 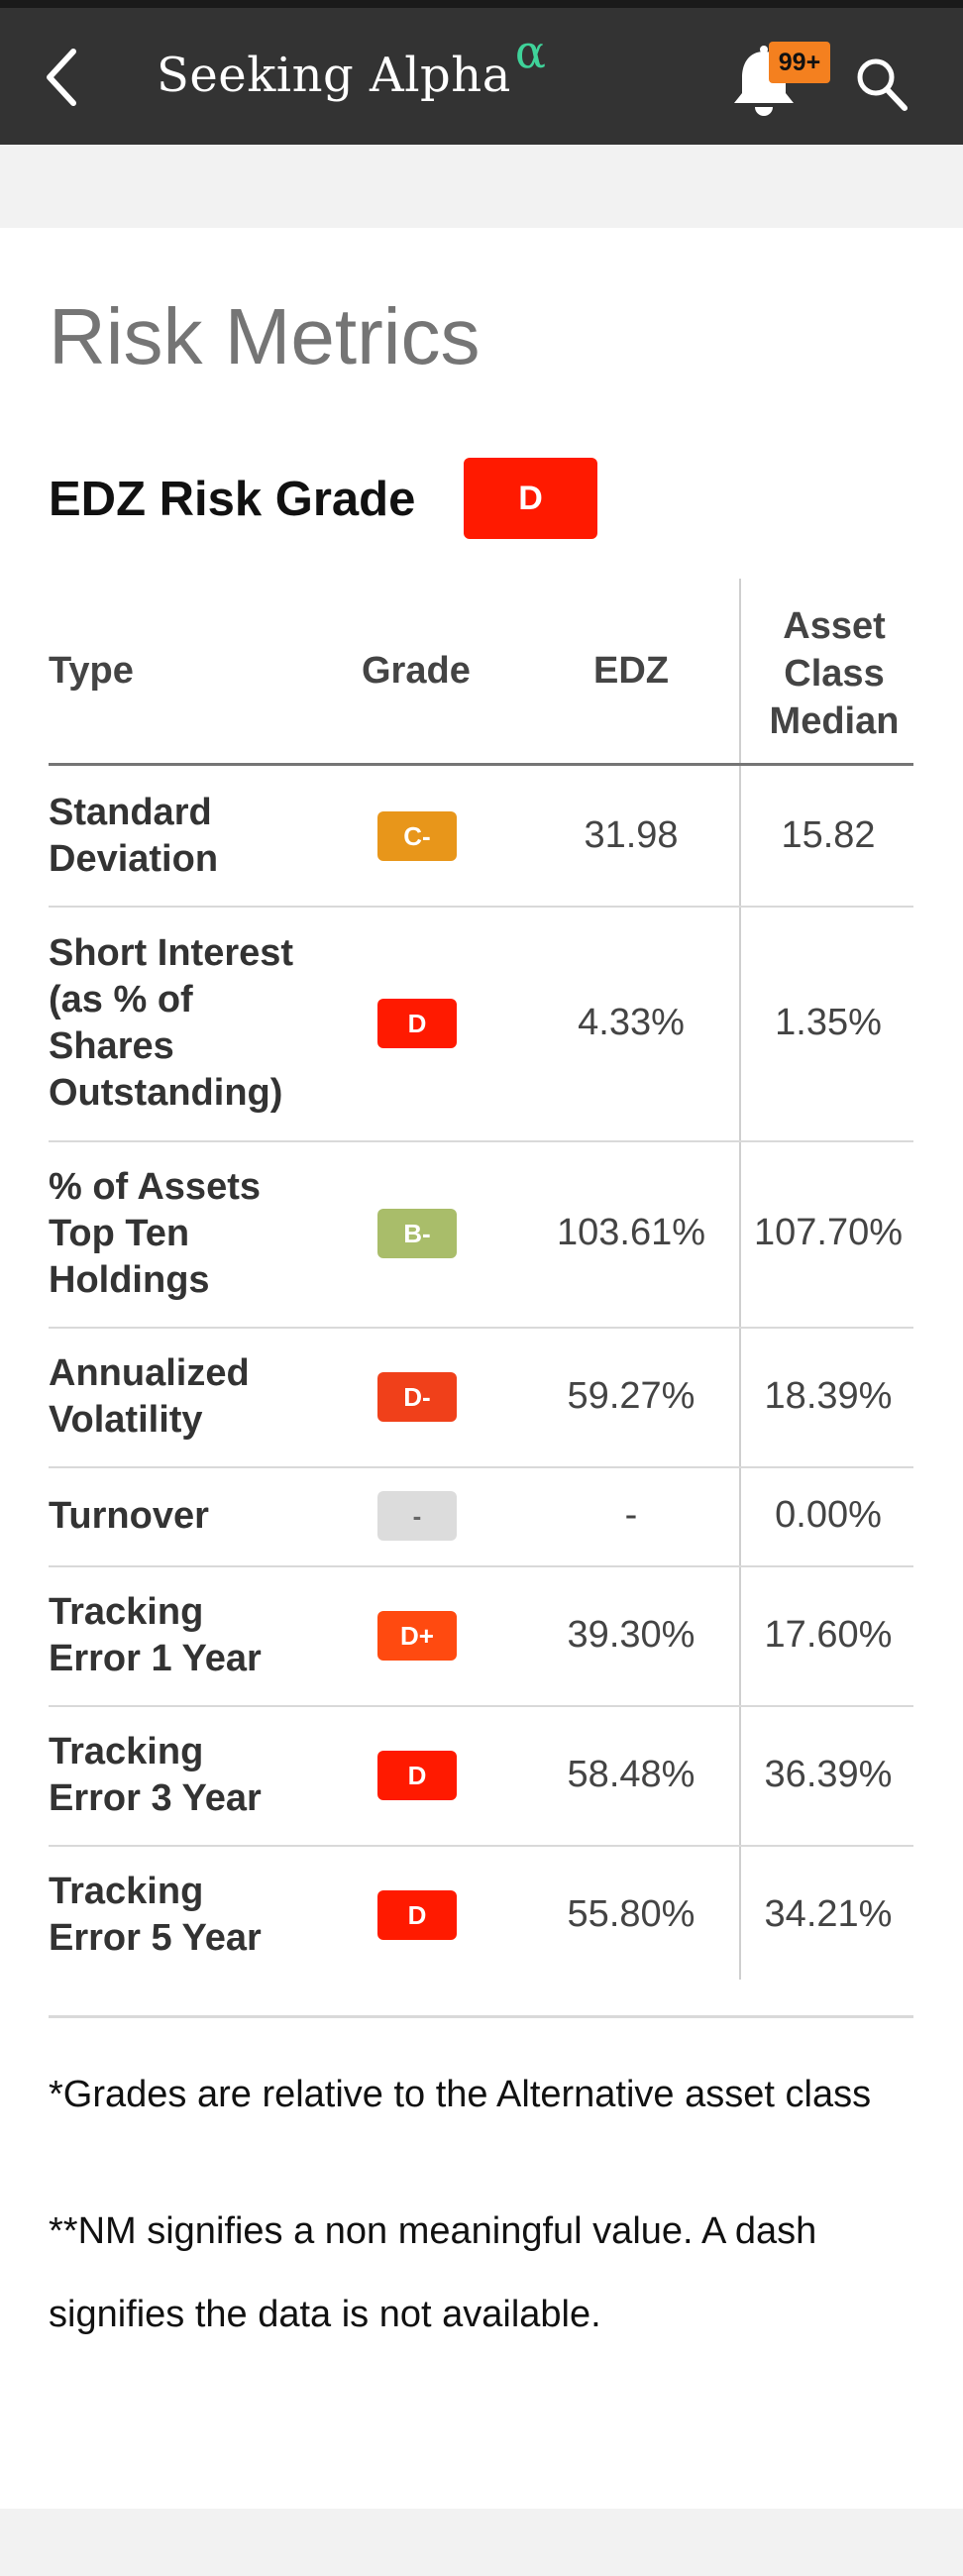 What do you see at coordinates (631, 1774) in the screenshot?
I see `edz-value: 58.48%` at bounding box center [631, 1774].